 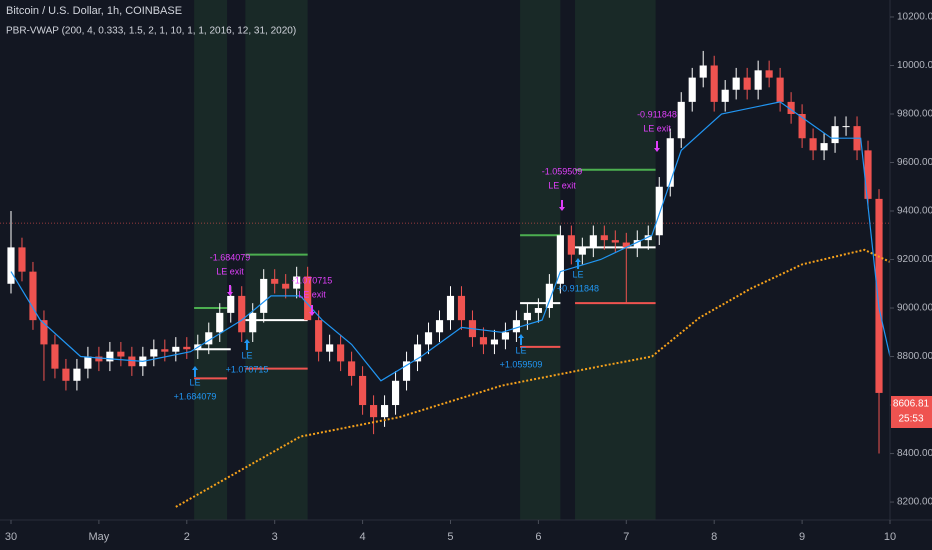 I want to click on y-tick-label: 9400.00, so click(x=914, y=211).